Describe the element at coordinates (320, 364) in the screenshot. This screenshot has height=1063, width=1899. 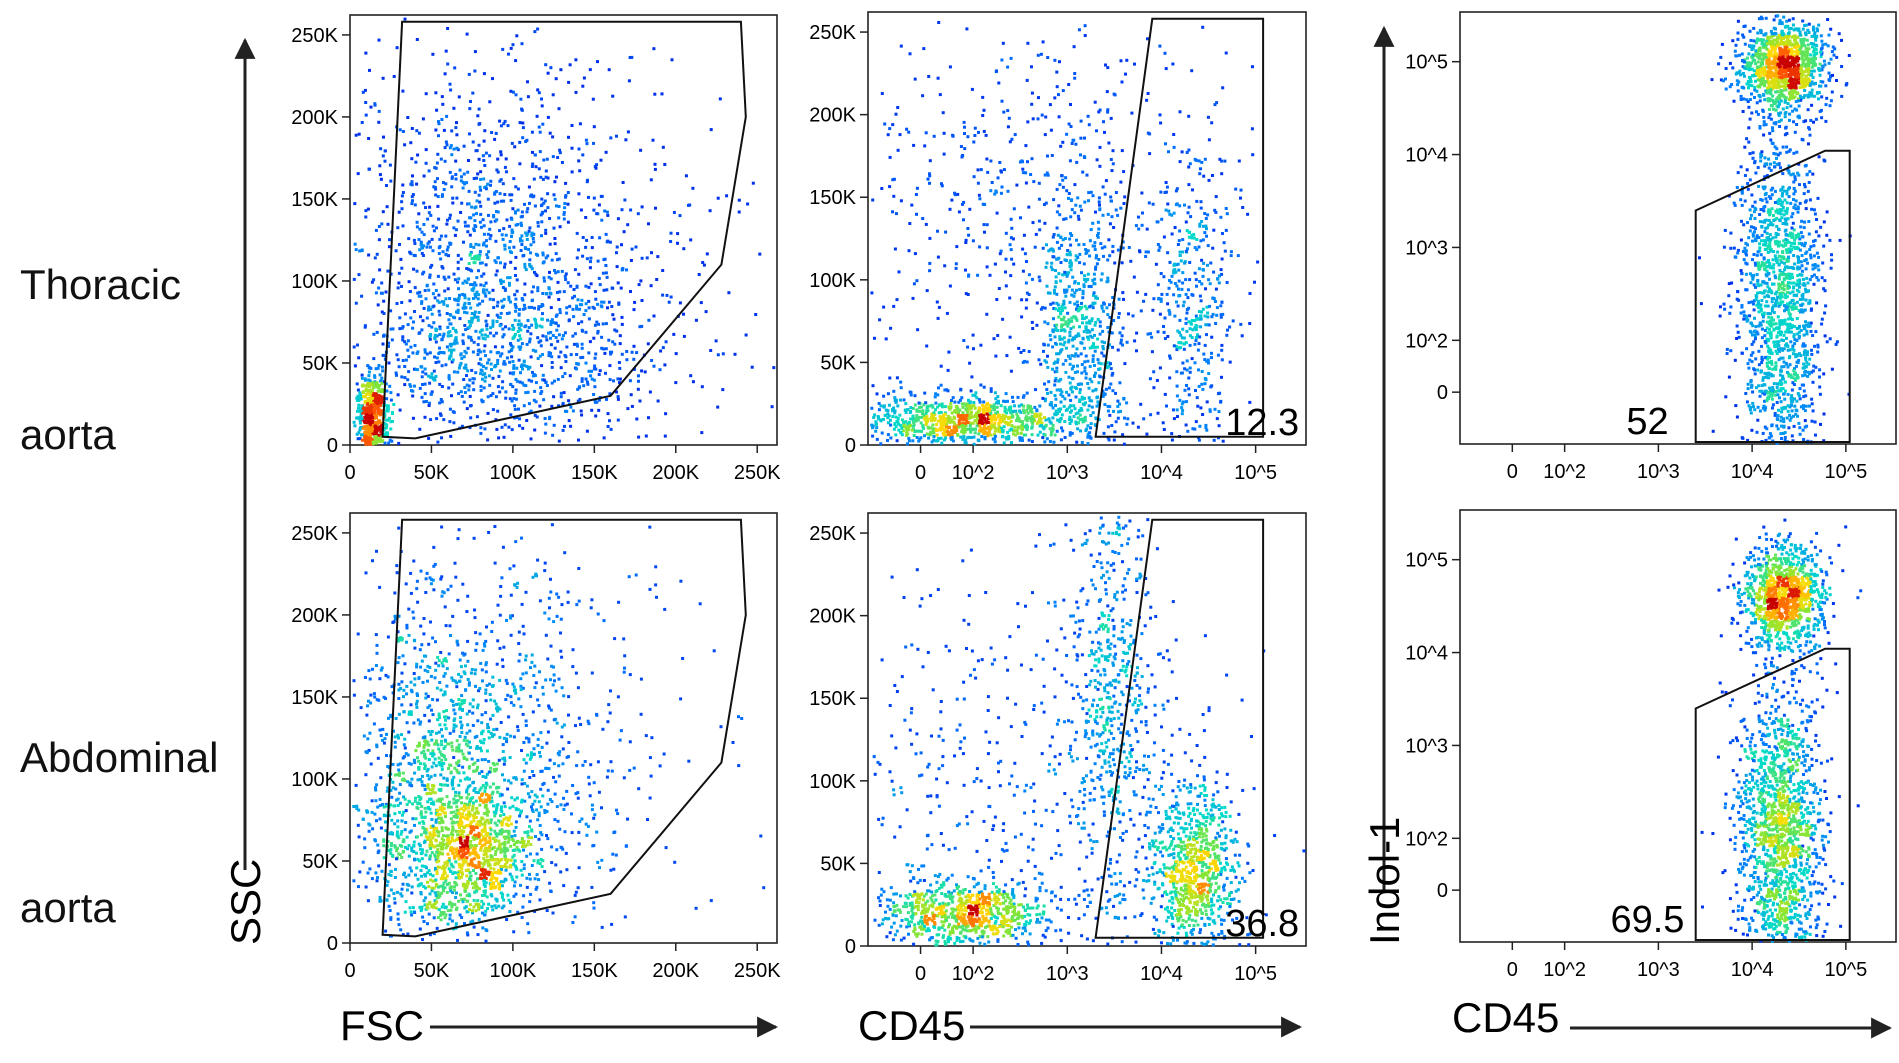
I see `y-tick-label: 50K` at that location.